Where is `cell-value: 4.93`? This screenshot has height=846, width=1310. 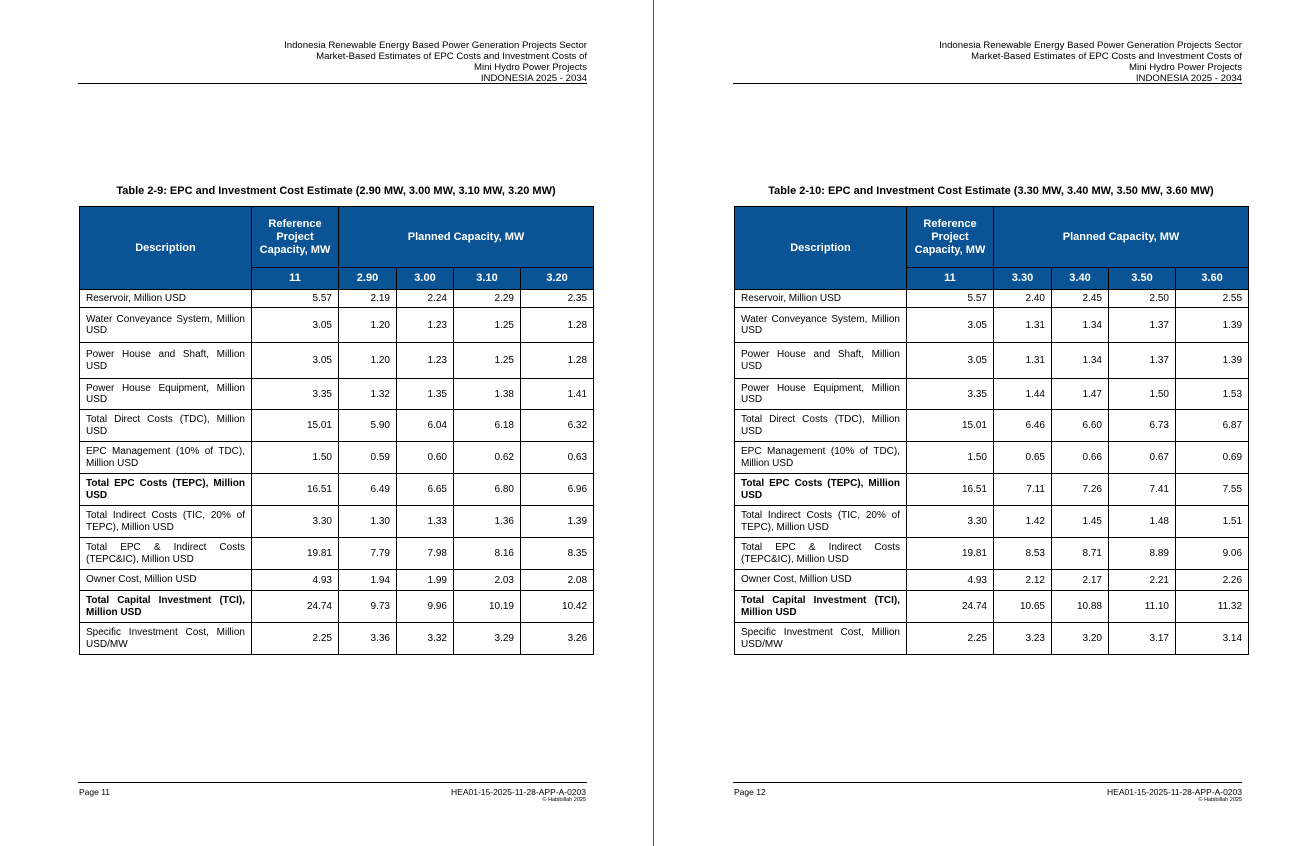
cell-value: 4.93 is located at coordinates (295, 580).